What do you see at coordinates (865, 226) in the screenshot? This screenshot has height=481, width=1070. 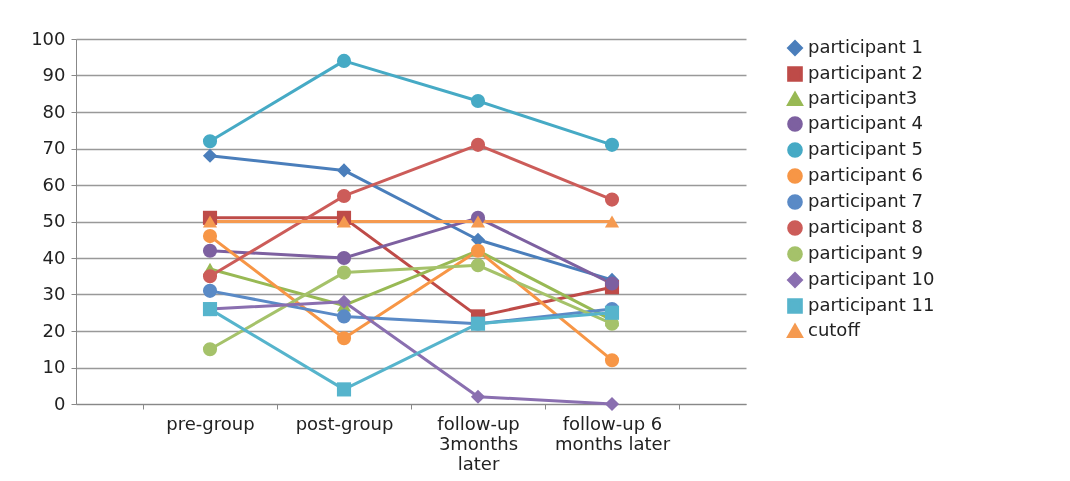 I see `legend-label: participant 8` at bounding box center [865, 226].